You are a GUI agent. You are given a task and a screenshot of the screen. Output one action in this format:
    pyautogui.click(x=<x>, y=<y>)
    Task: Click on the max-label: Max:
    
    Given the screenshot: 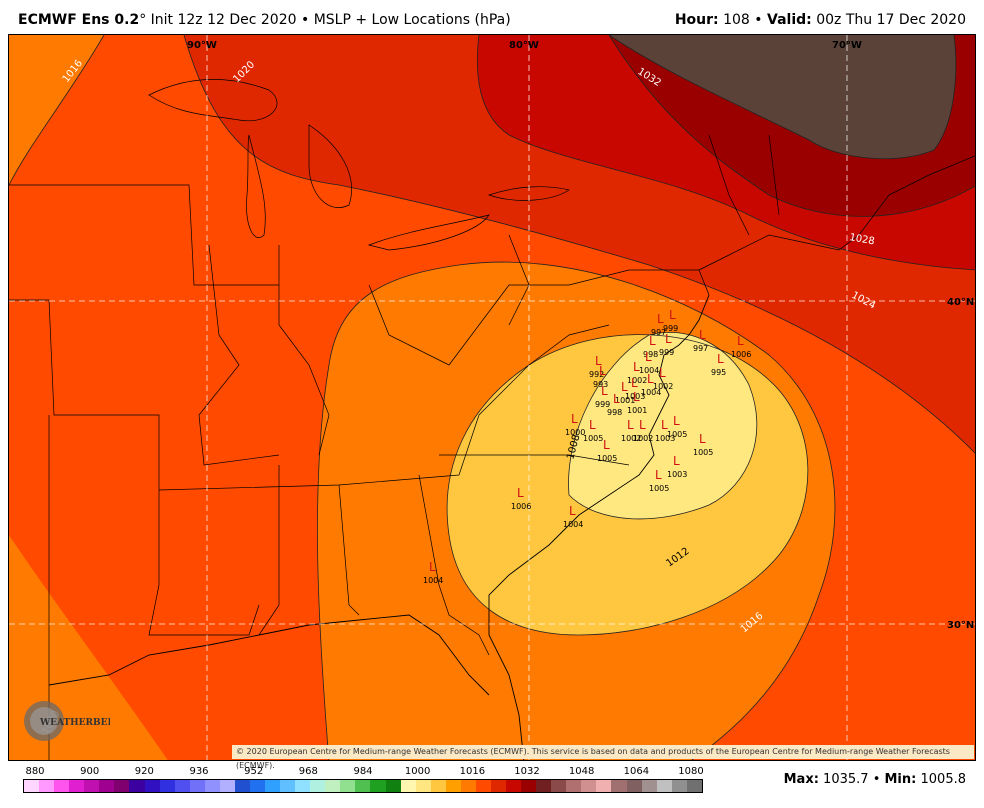 What is the action you would take?
    pyautogui.click(x=801, y=779)
    